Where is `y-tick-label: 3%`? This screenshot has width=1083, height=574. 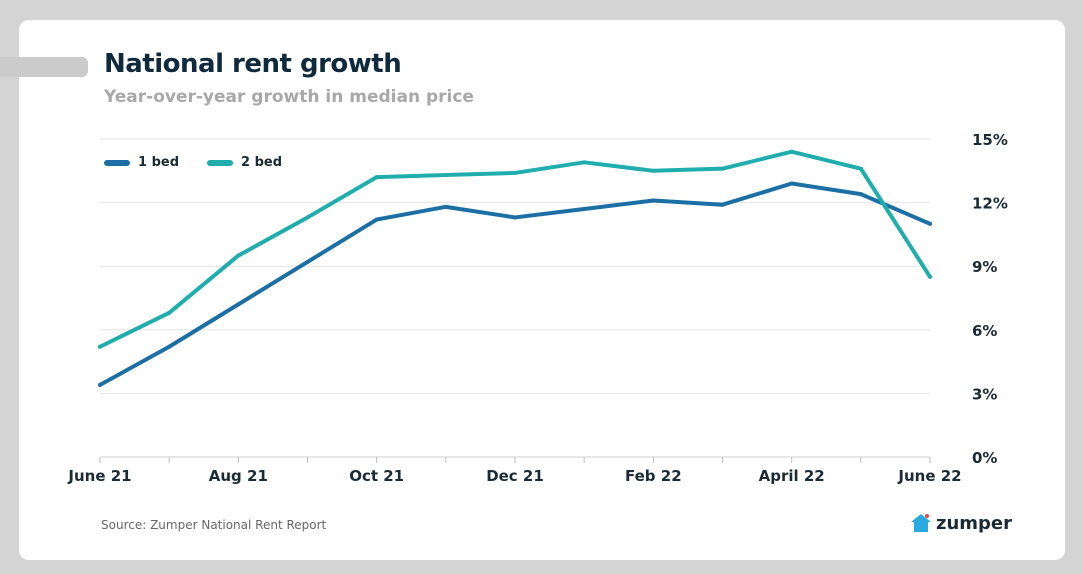
y-tick-label: 3% is located at coordinates (984, 394).